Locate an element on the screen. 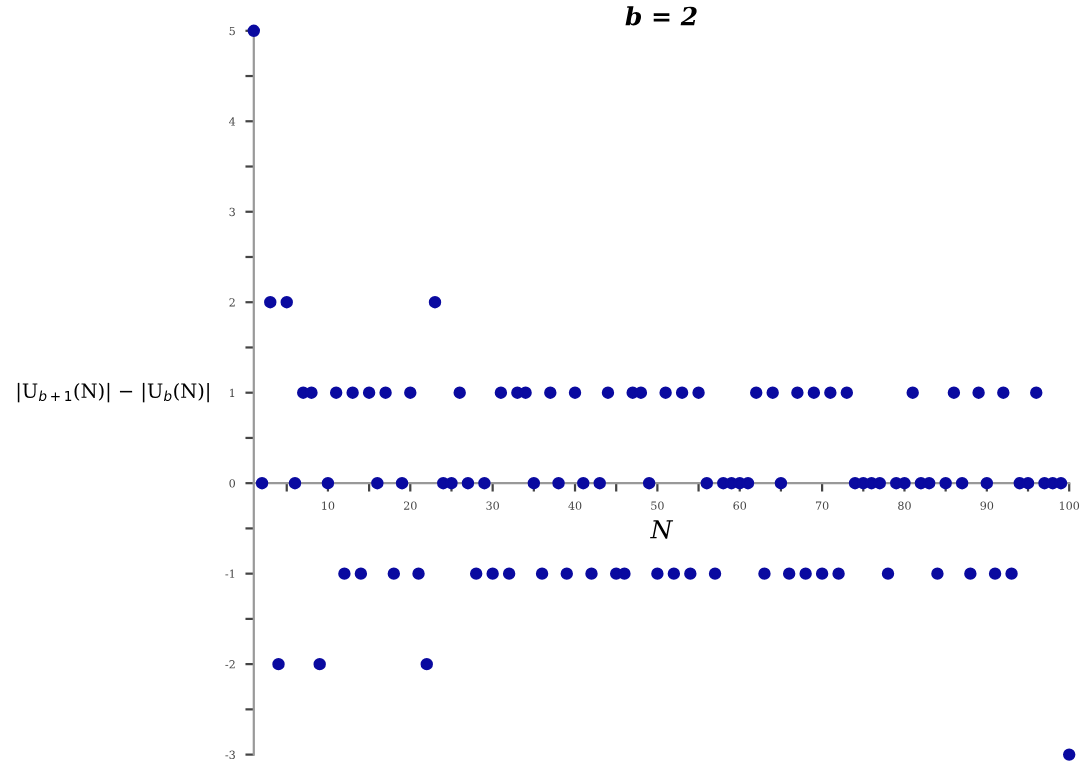 This screenshot has height=770, width=1080. chart-title: b = 2 is located at coordinates (661, 16).